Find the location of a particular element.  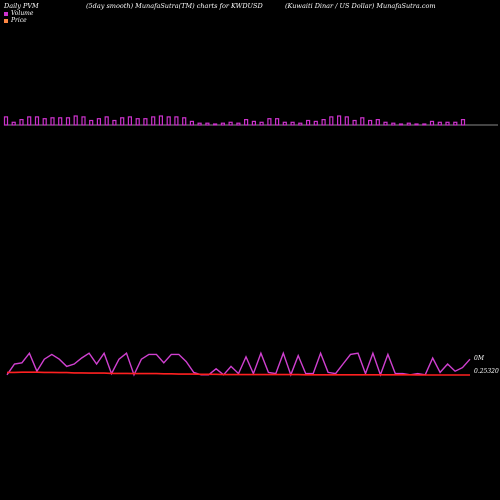

price-line is located at coordinates (238, 373).